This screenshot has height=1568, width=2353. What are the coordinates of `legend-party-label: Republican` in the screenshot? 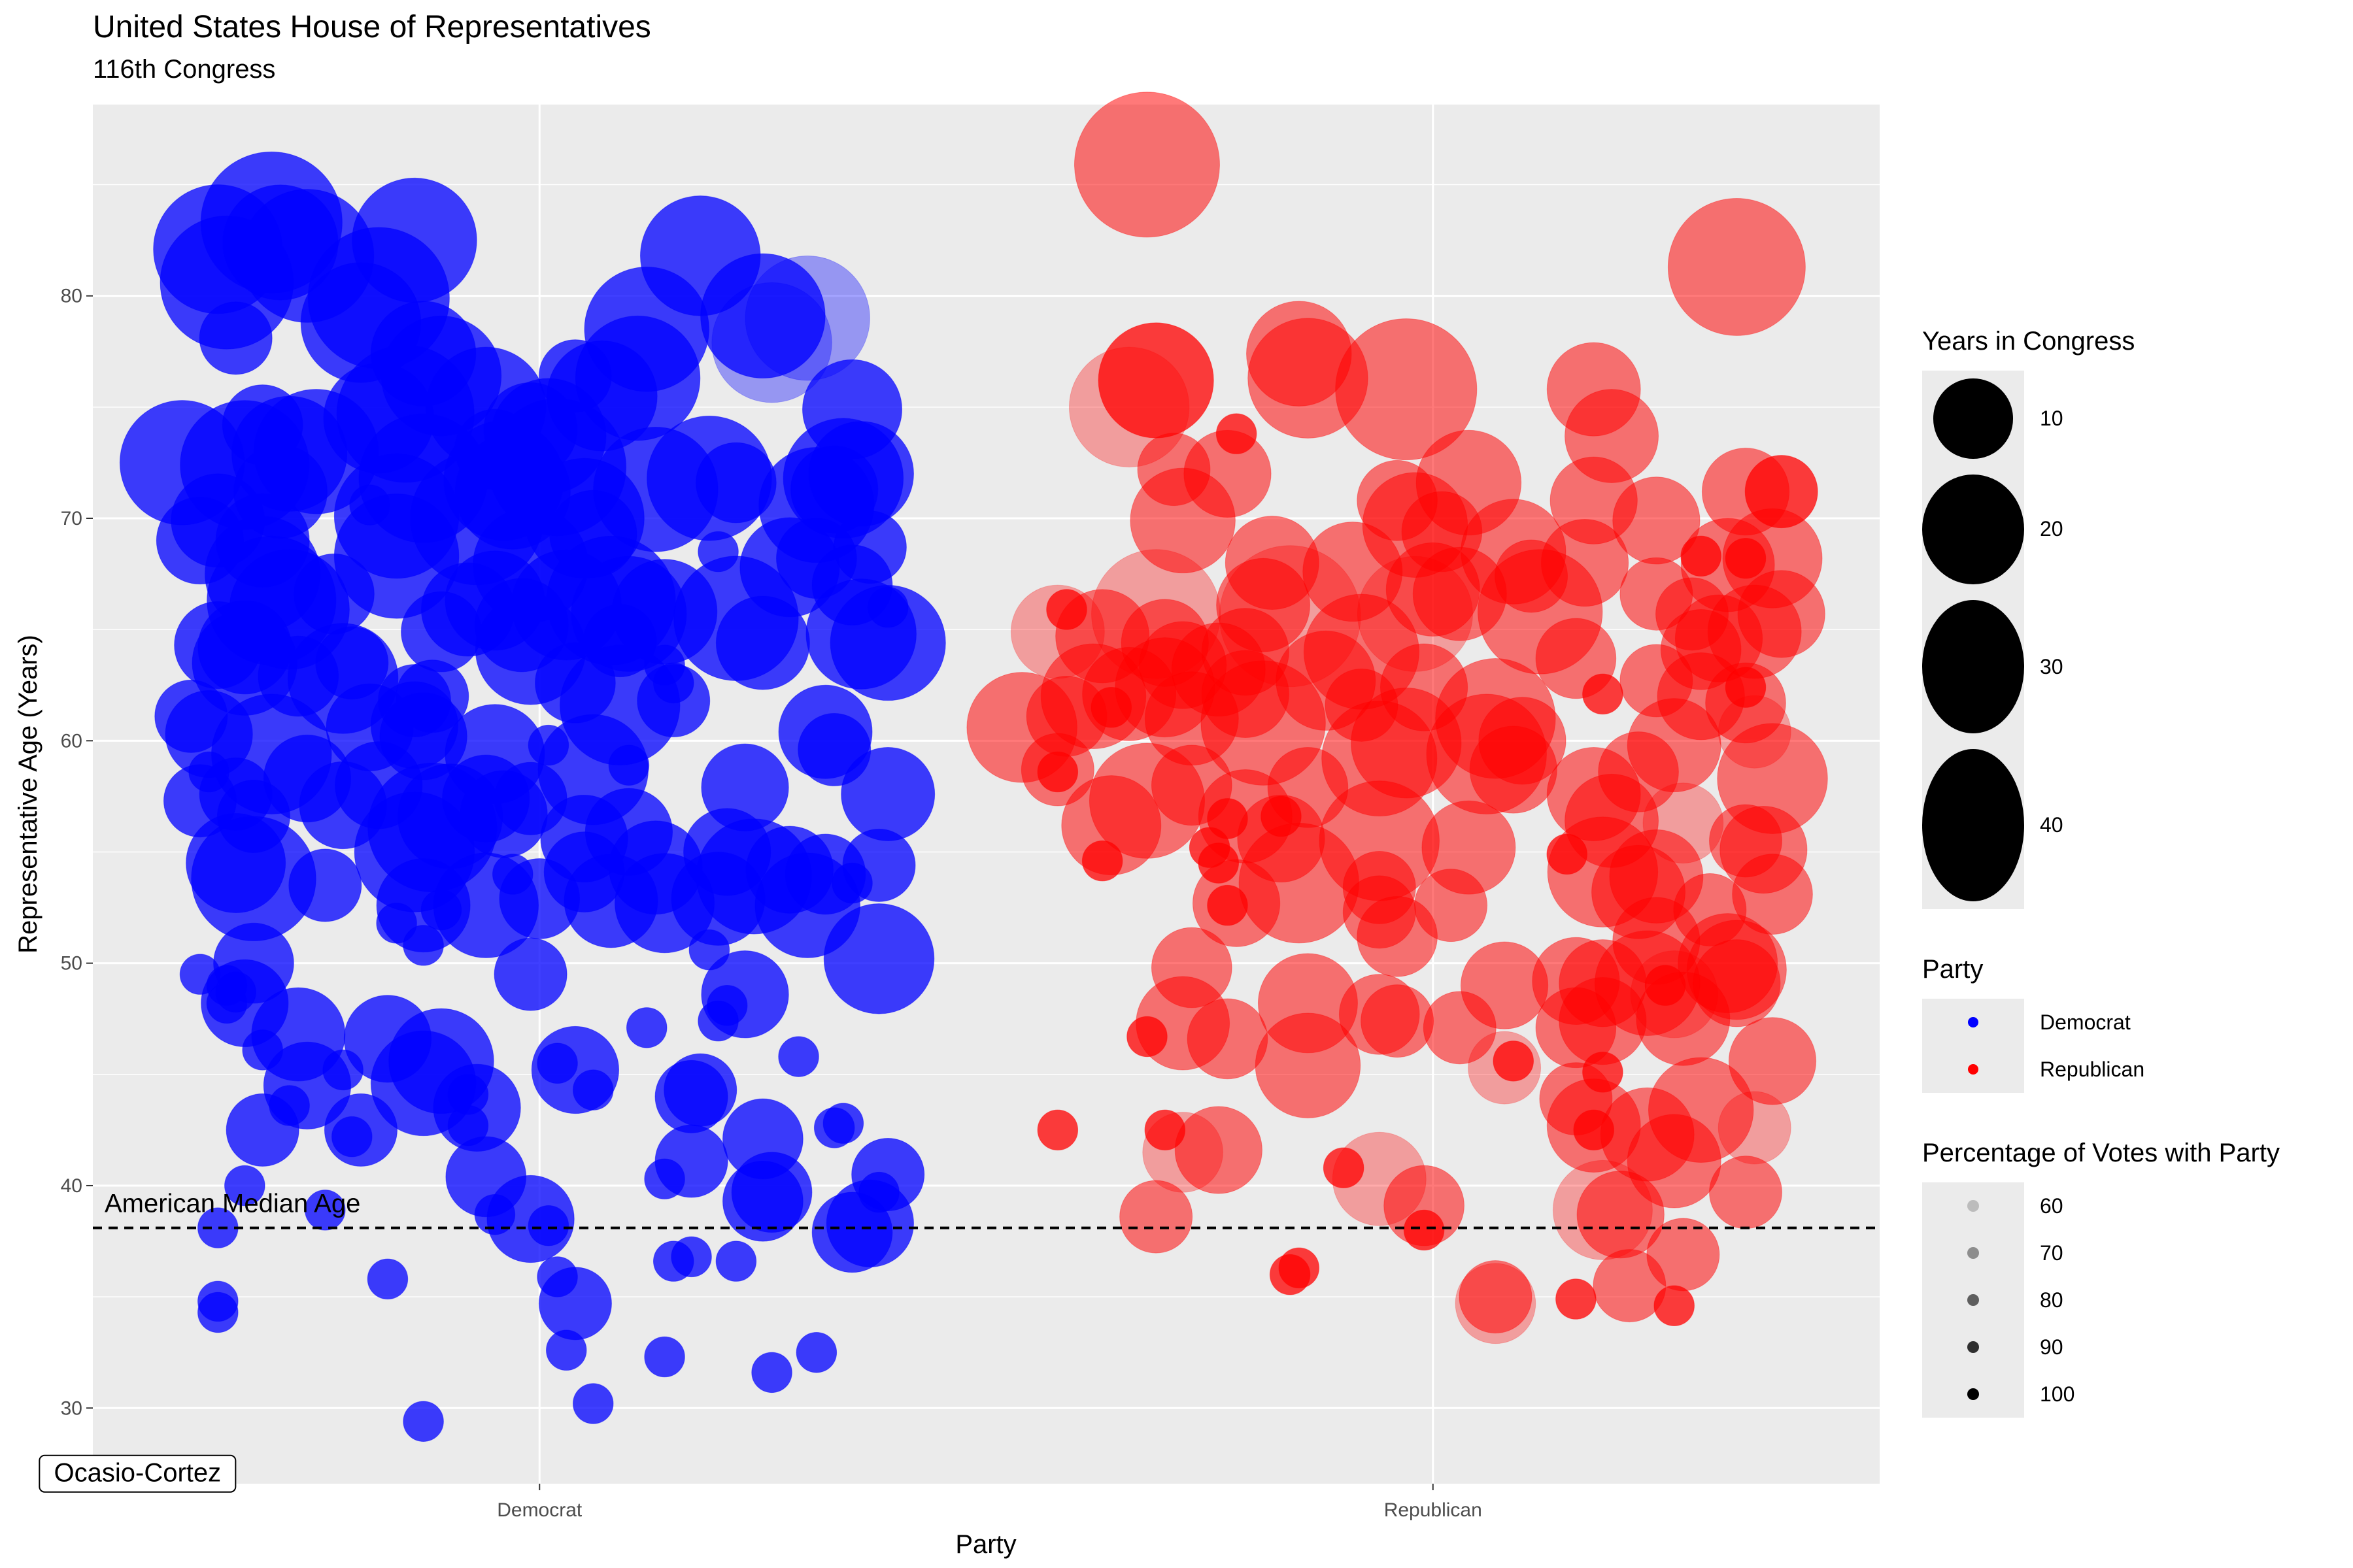 It's located at (2092, 1069).